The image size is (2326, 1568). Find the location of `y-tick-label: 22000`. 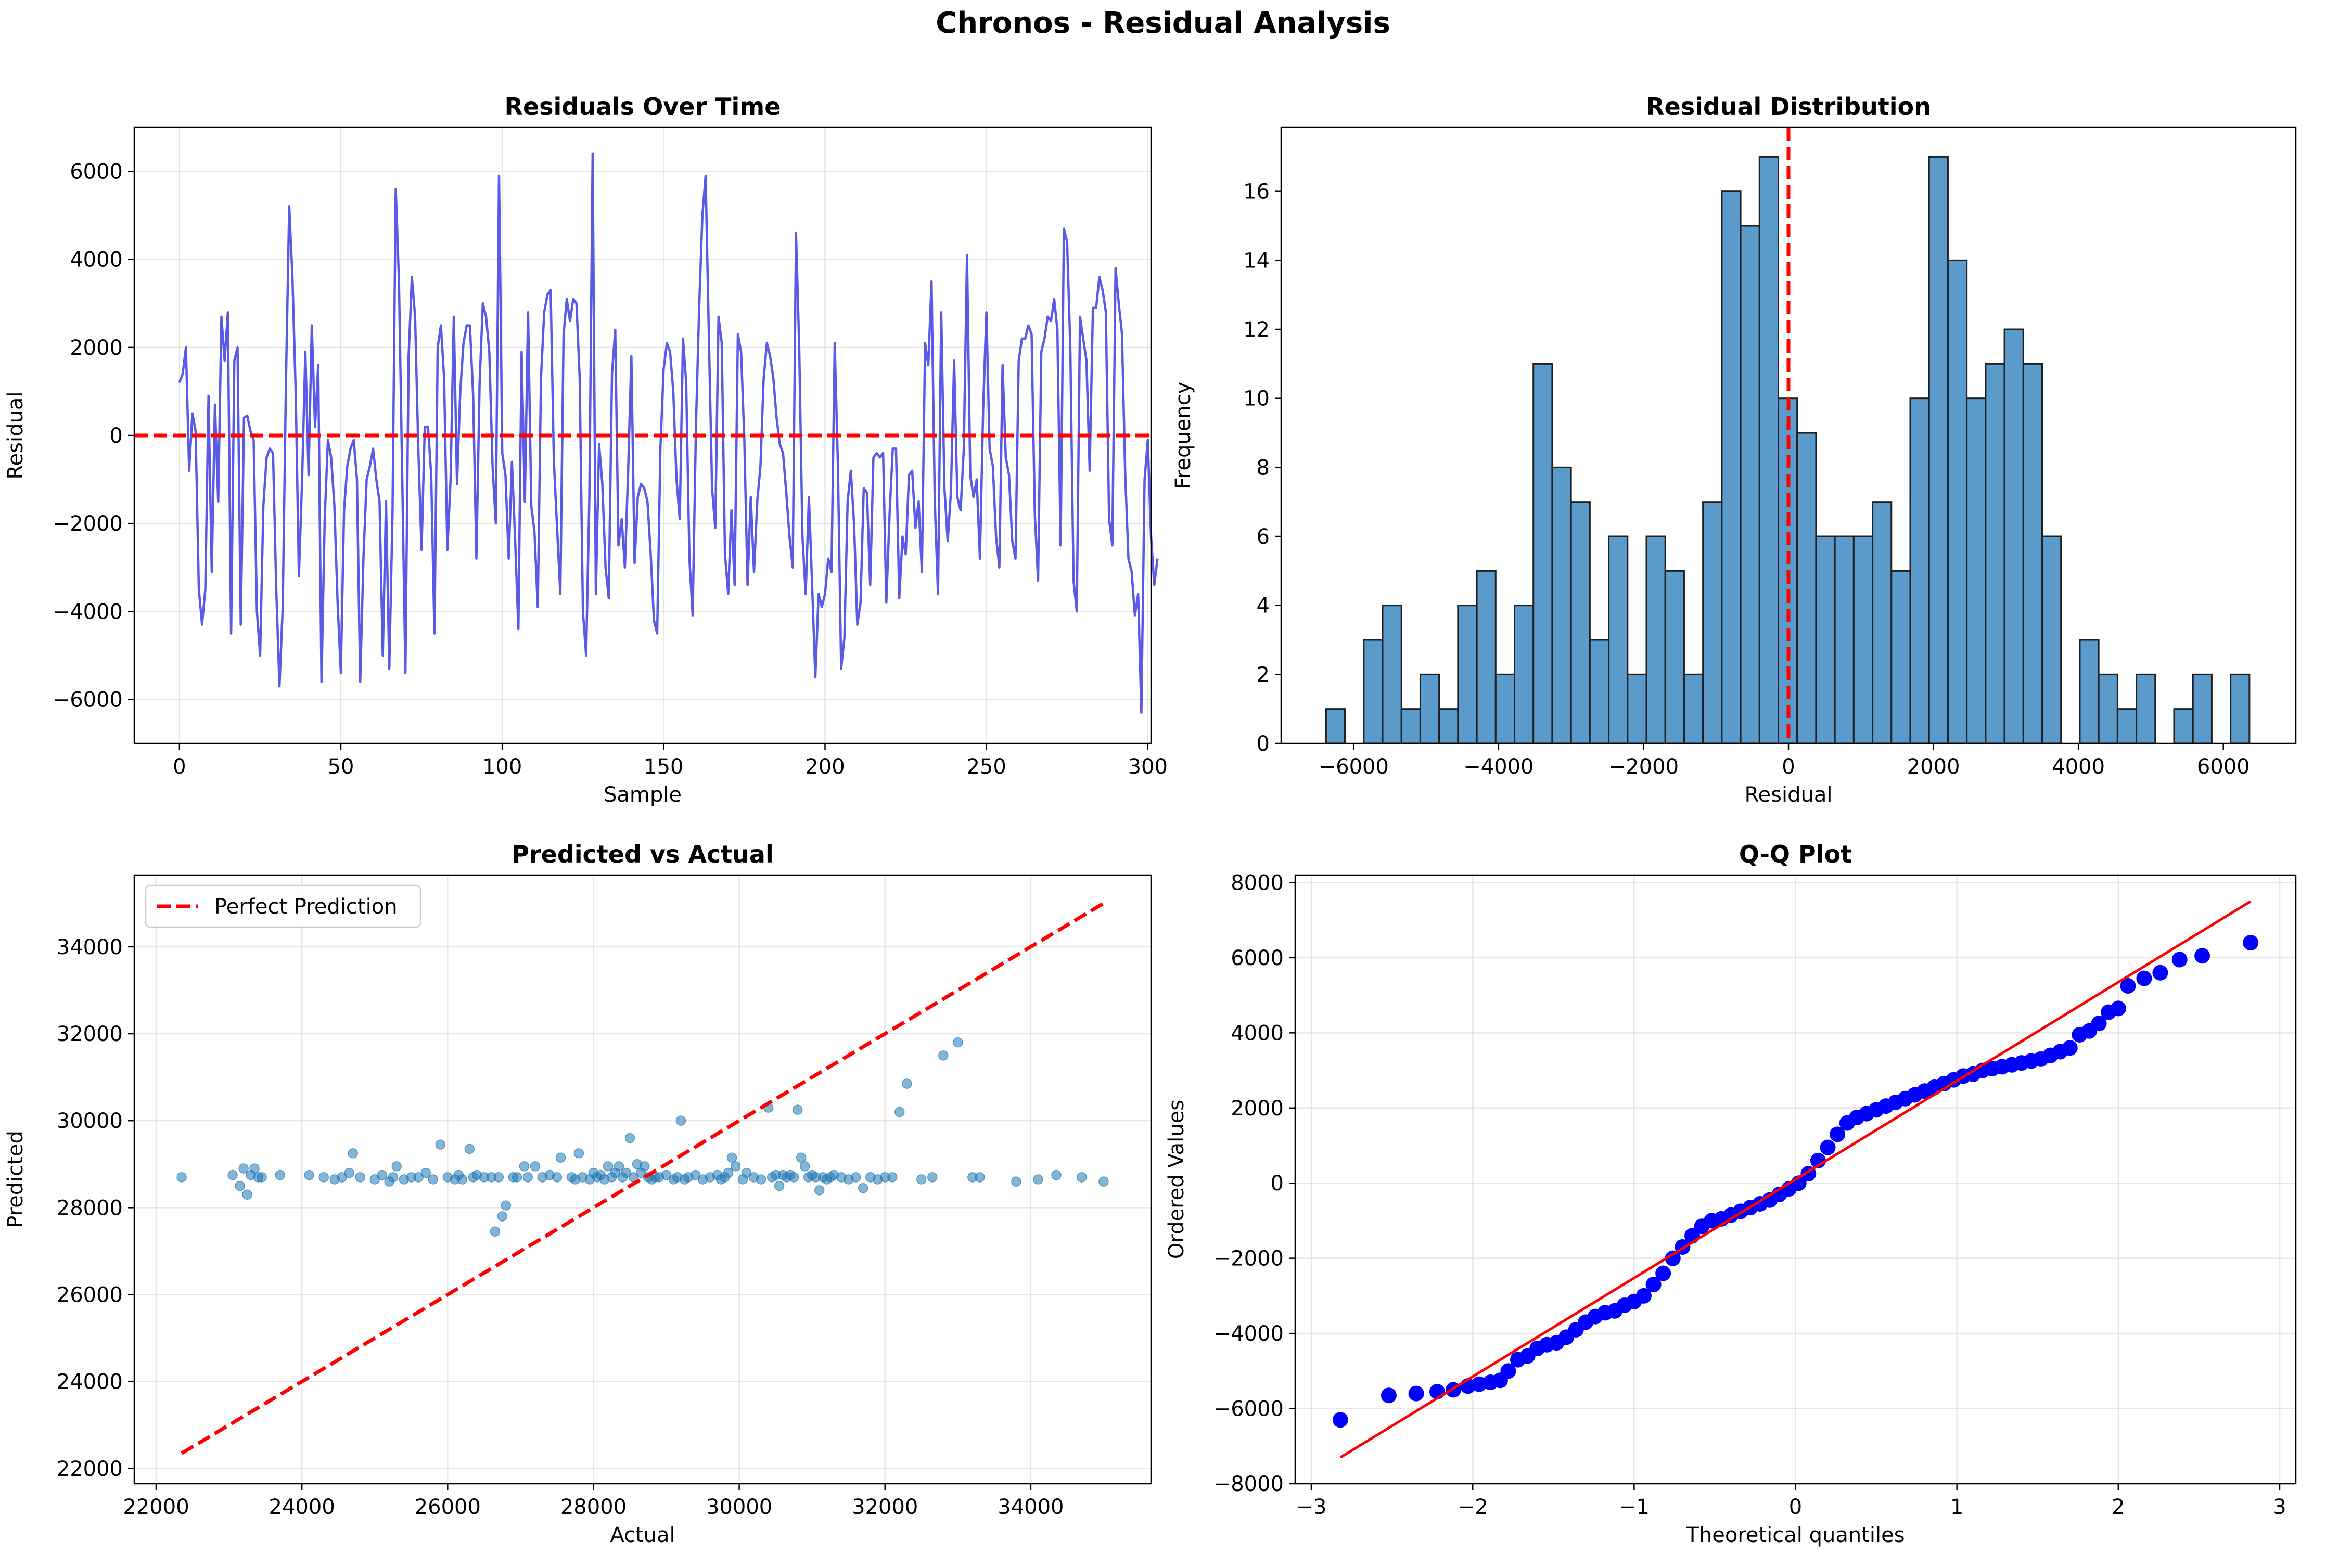

y-tick-label: 22000 is located at coordinates (90, 1469).